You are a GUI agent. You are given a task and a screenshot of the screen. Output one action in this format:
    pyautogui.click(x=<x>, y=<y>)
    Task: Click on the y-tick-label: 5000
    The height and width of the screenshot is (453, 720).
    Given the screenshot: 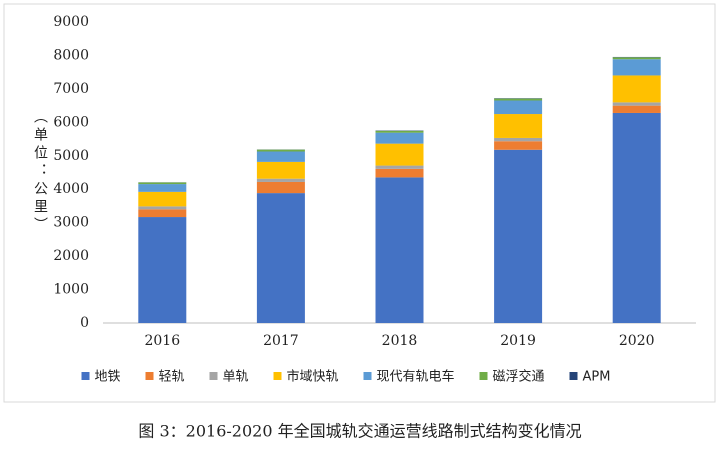 What is the action you would take?
    pyautogui.click(x=71, y=156)
    